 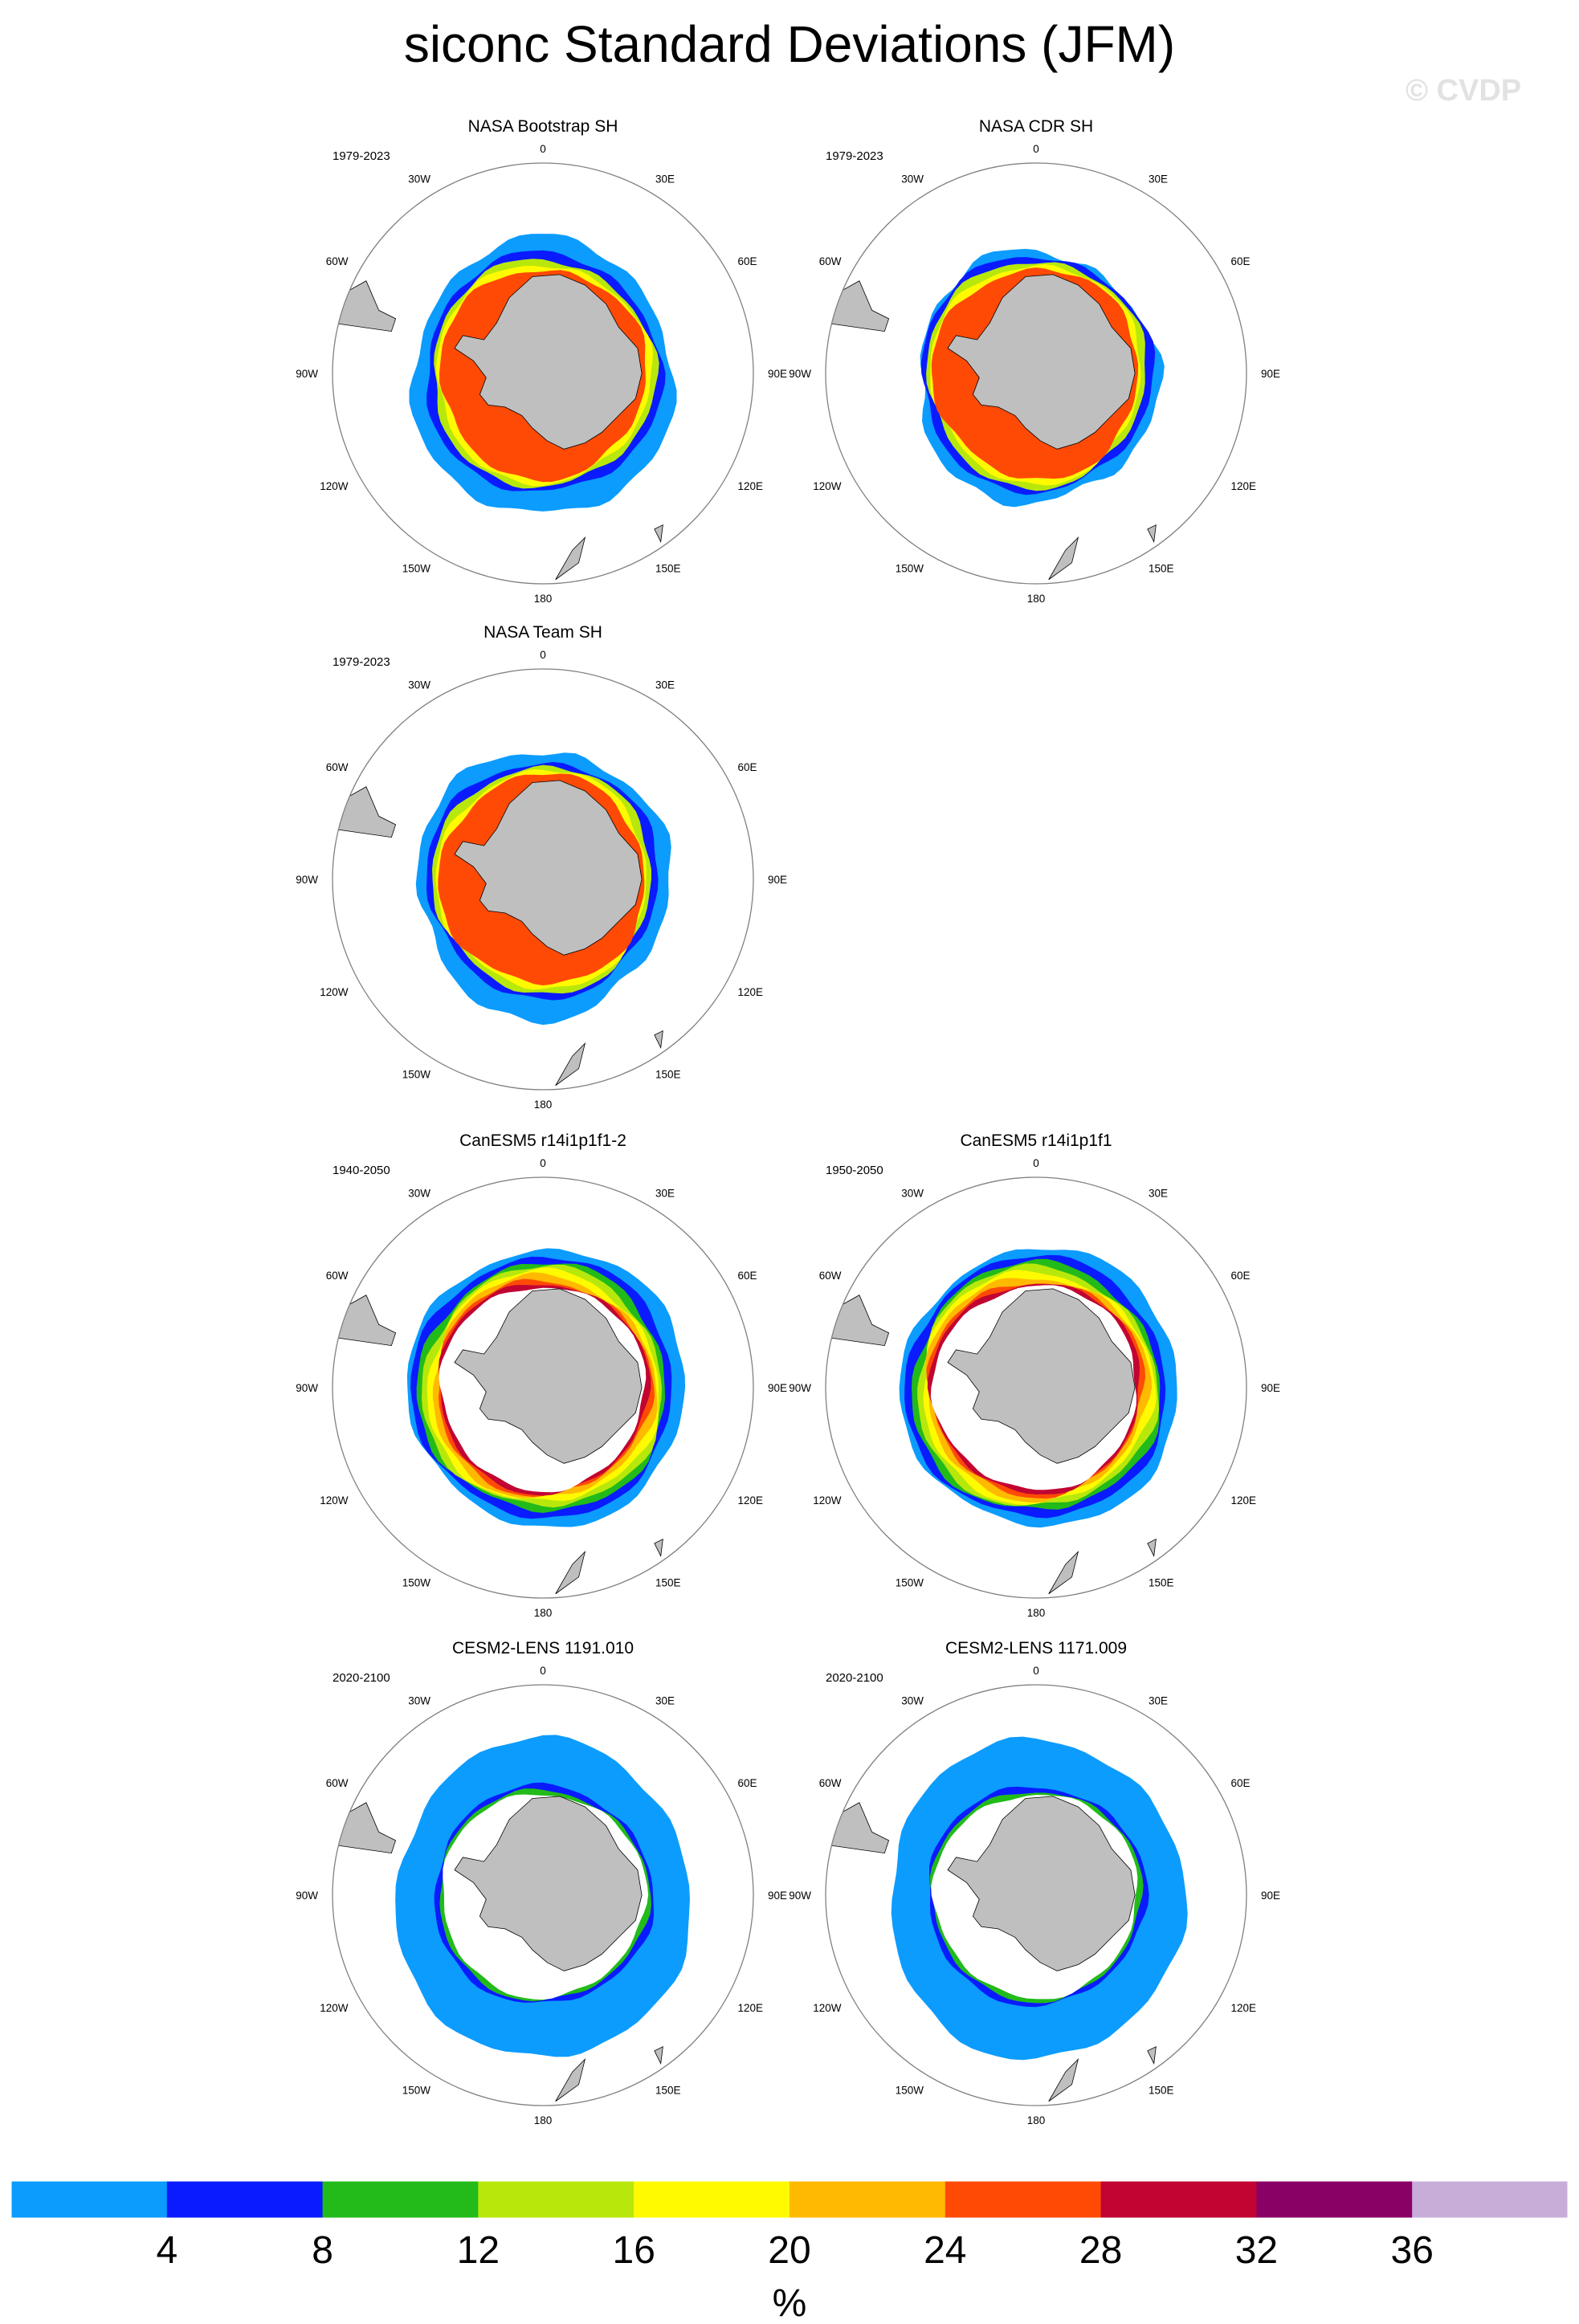 What do you see at coordinates (790, 2303) in the screenshot?
I see `colorbar-unit-label: %` at bounding box center [790, 2303].